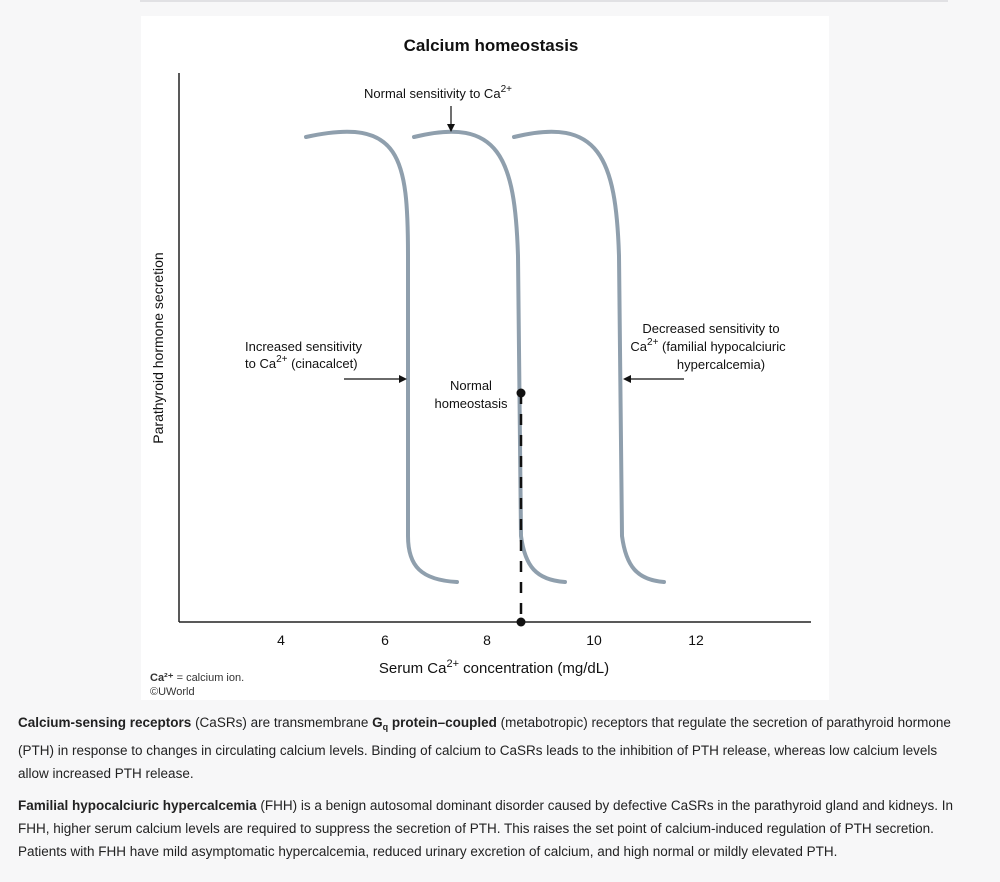 This screenshot has width=1000, height=882. Describe the element at coordinates (487, 640) in the screenshot. I see `x-tick-label: 8` at that location.